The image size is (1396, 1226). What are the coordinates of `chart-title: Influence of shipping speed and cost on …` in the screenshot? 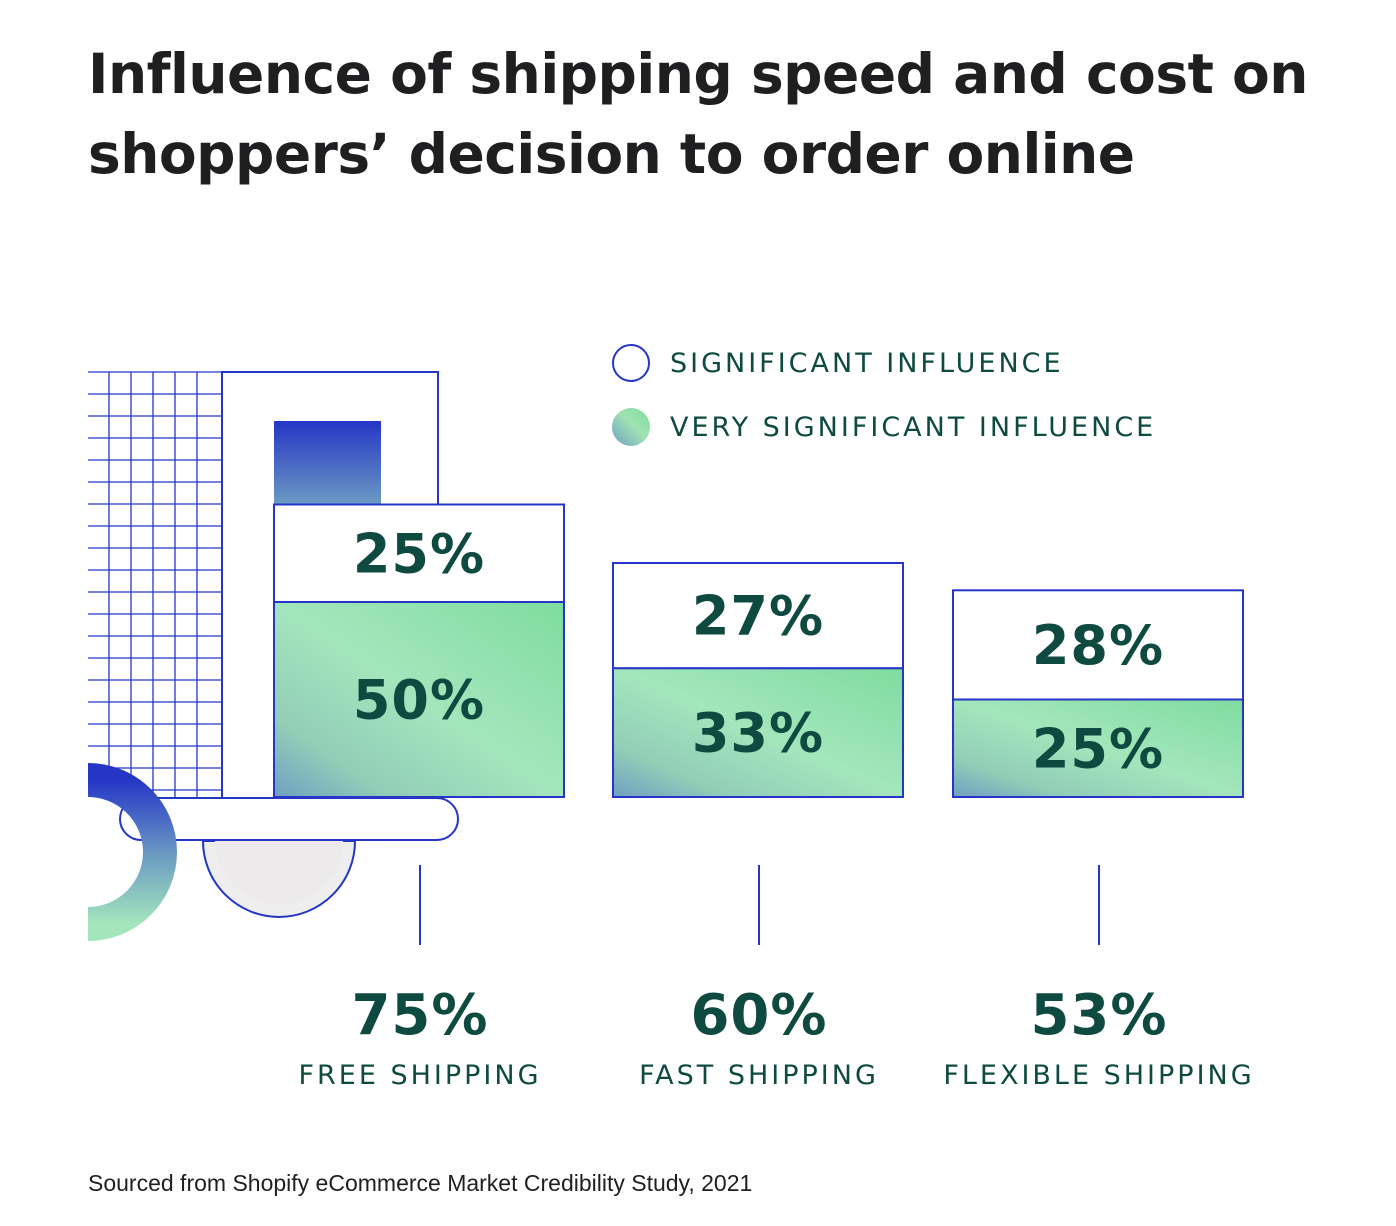 It's located at (698, 114).